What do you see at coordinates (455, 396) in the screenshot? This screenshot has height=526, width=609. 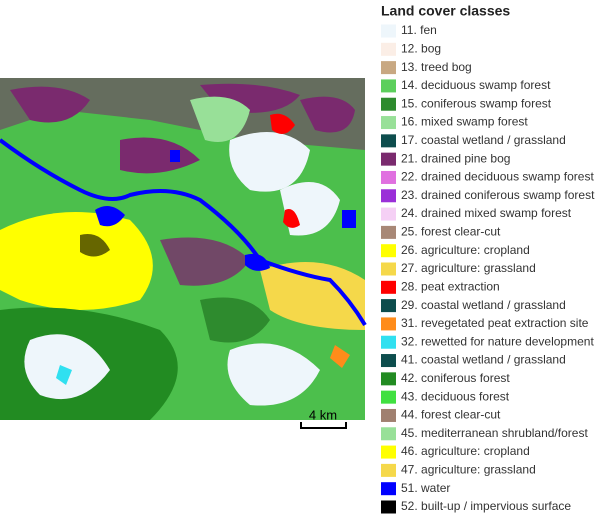 I see `legend-label: 43. deciduous forest` at bounding box center [455, 396].